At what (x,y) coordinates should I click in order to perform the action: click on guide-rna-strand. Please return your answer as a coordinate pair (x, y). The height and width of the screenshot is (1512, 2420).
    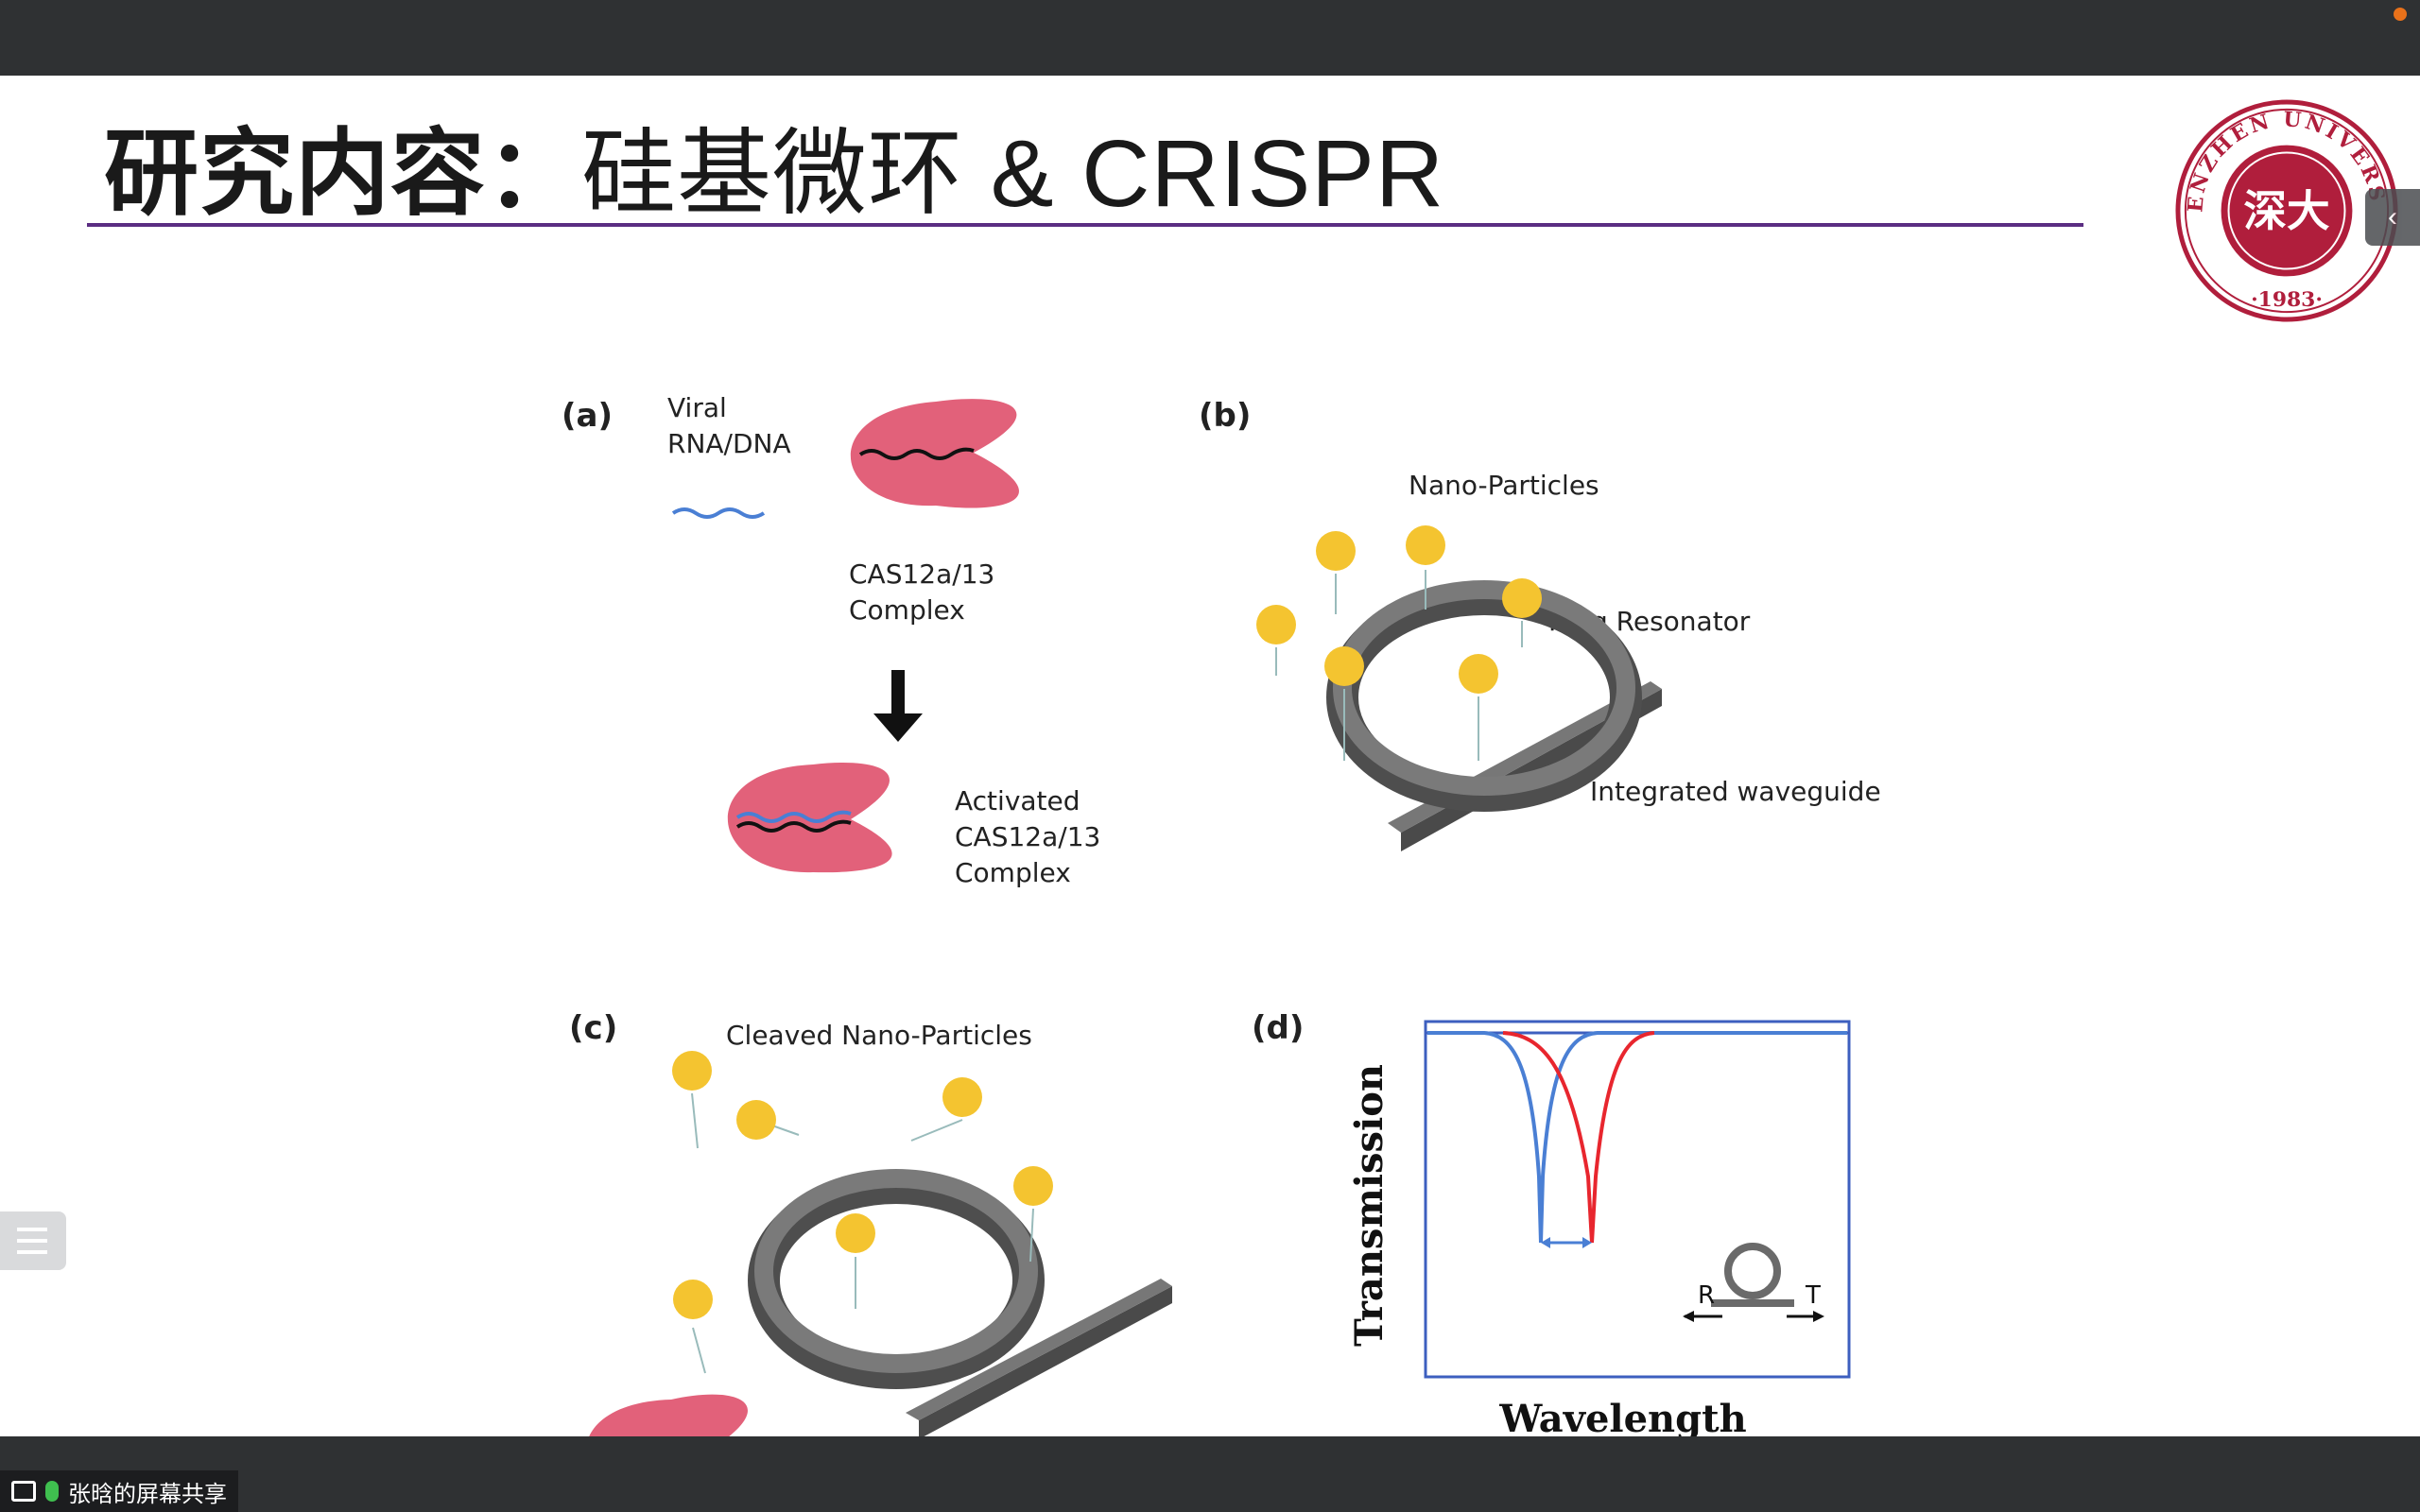
    Looking at the image, I should click on (916, 453).